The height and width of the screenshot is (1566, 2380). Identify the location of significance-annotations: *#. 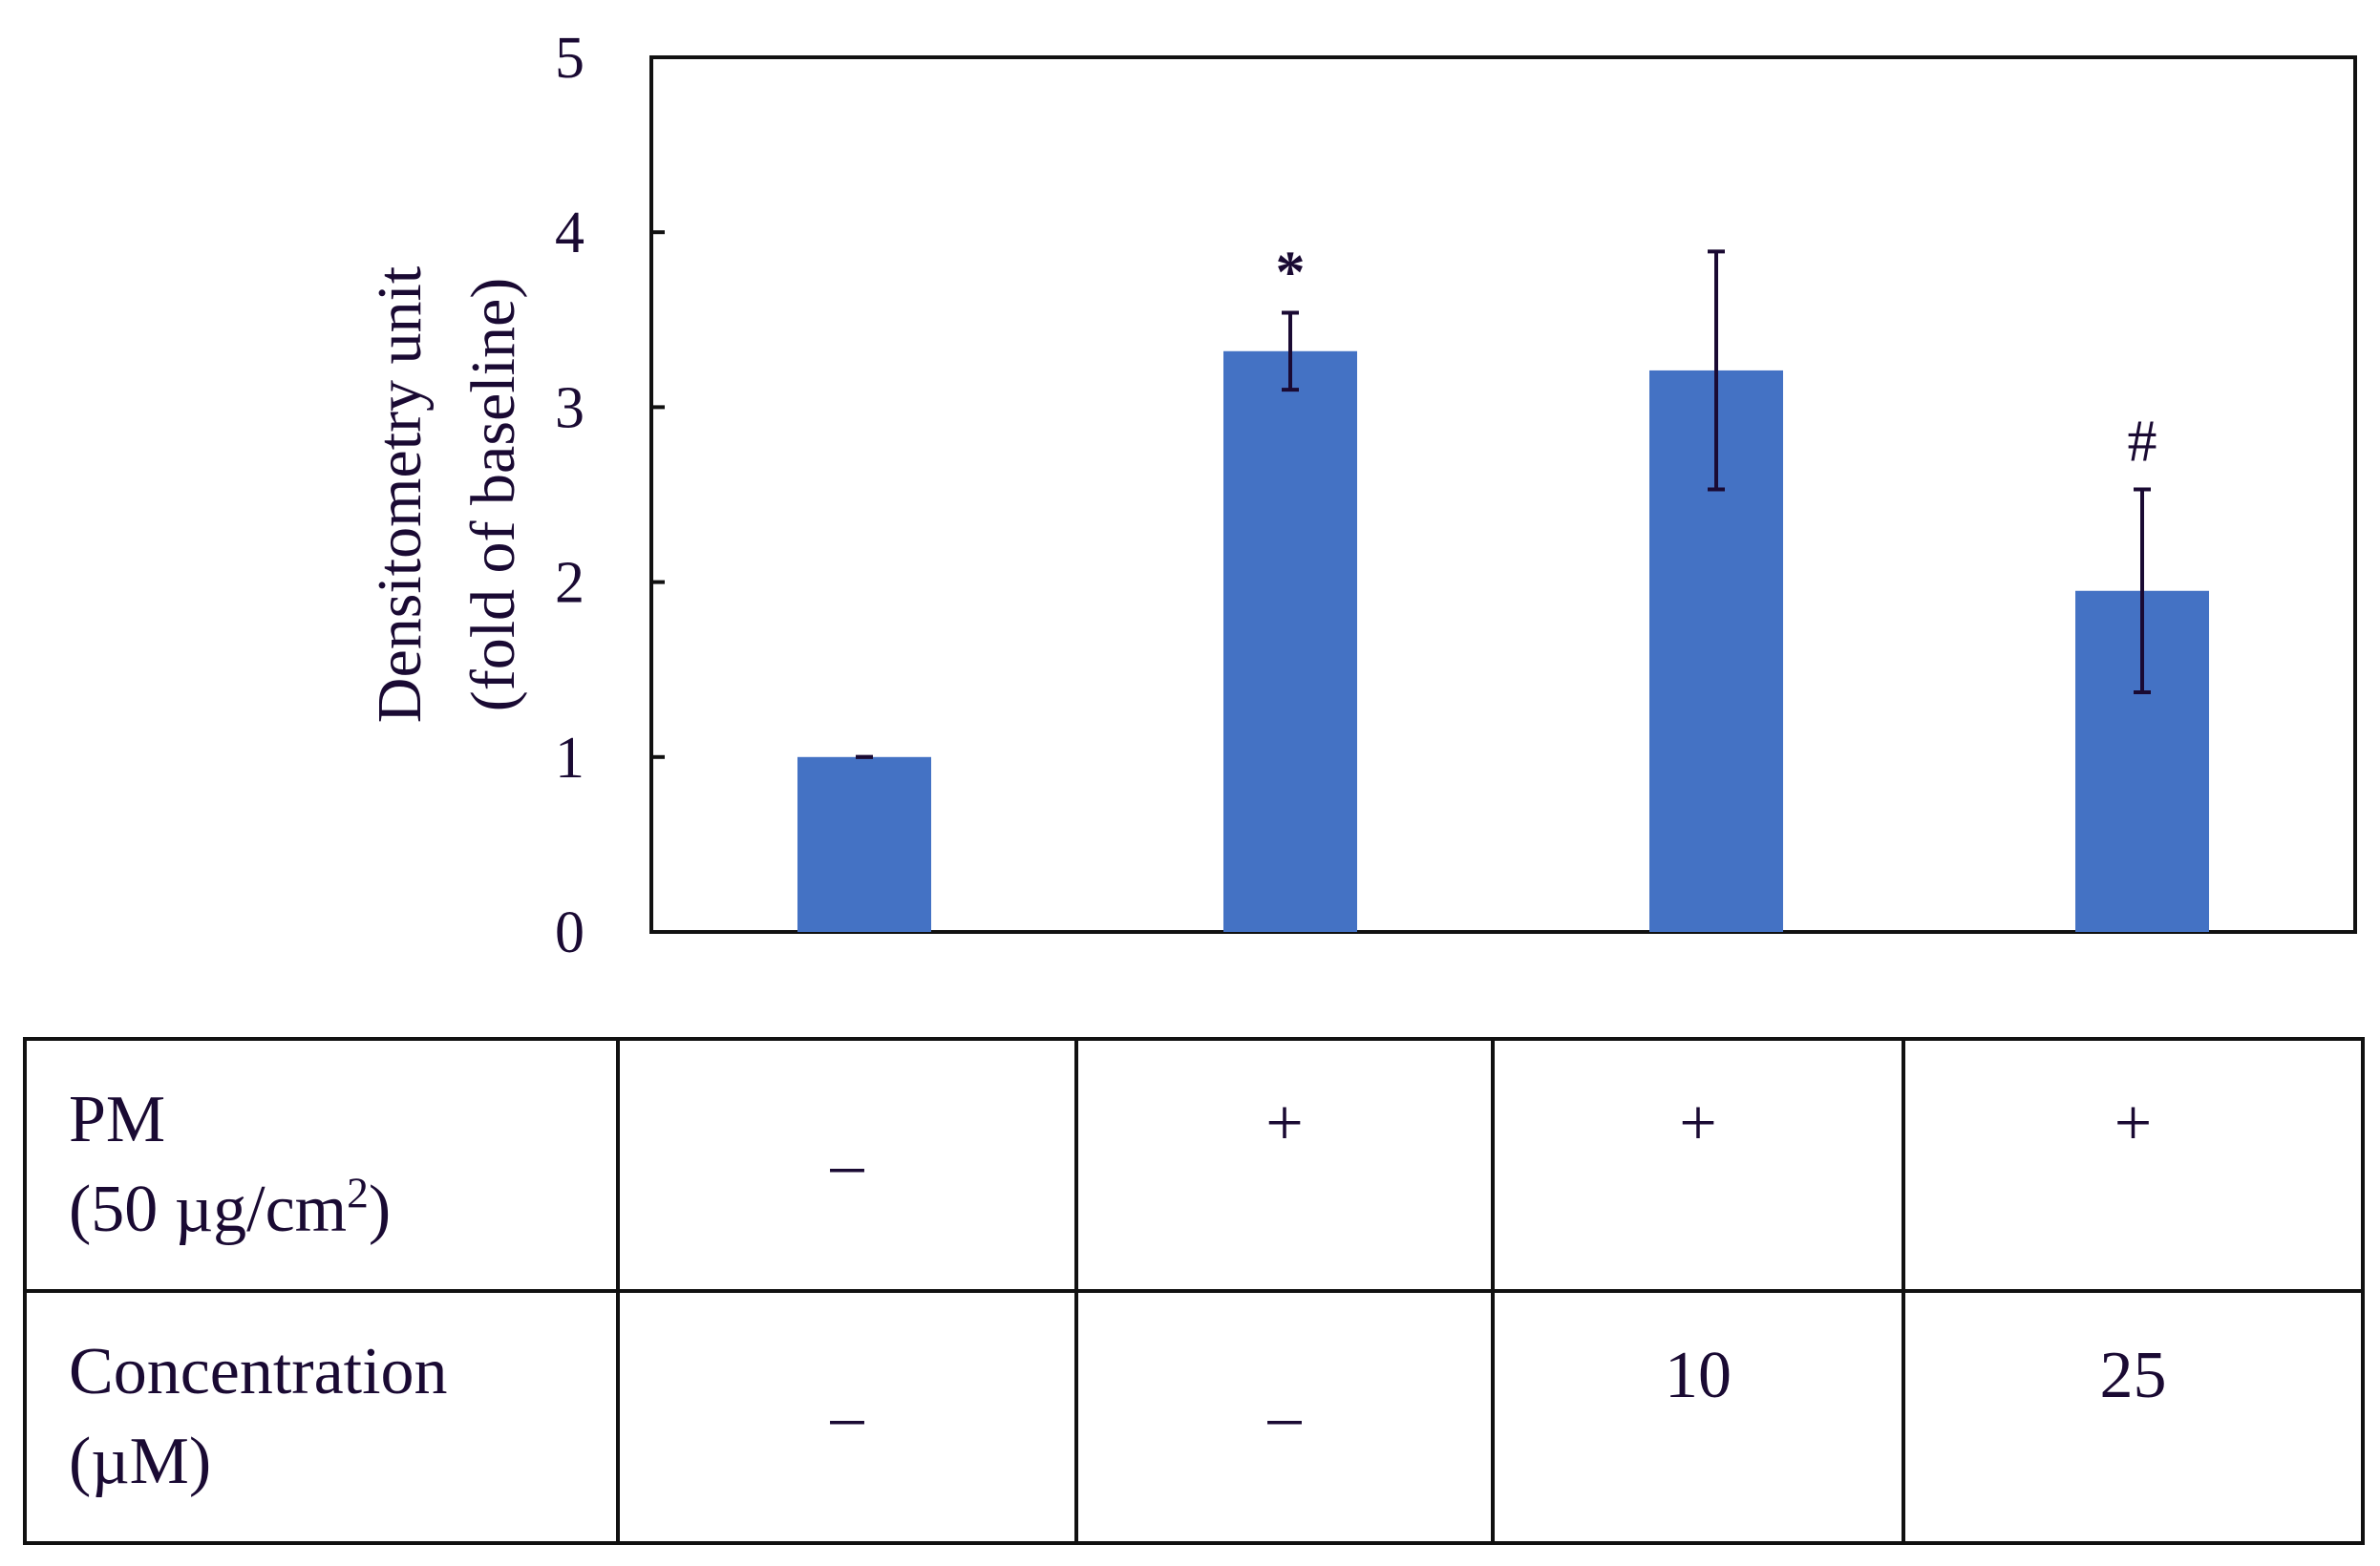
(1717, 357).